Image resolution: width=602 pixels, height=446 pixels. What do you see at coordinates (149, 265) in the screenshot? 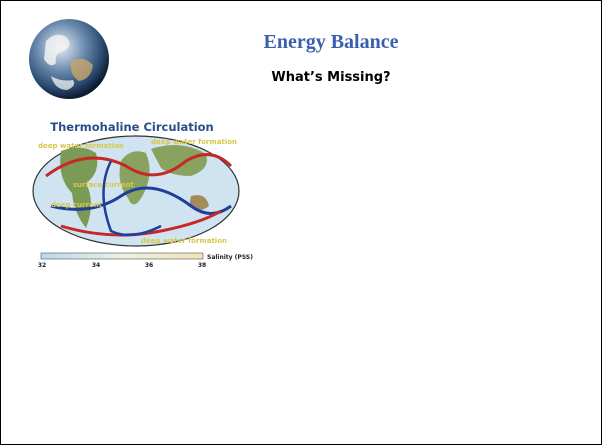
I see `colorbar-tick: 36` at bounding box center [149, 265].